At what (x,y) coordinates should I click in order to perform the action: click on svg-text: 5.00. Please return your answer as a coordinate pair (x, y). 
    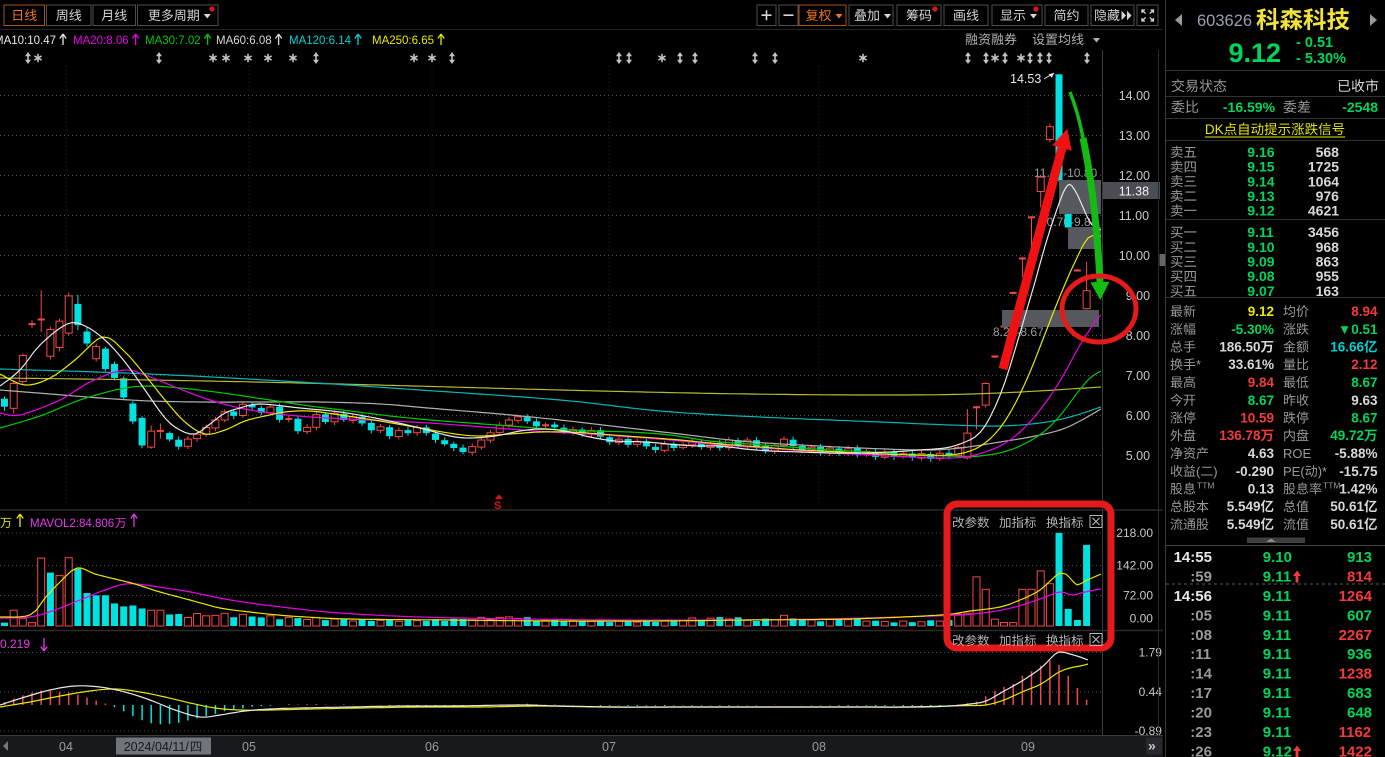
    Looking at the image, I should click on (1138, 456).